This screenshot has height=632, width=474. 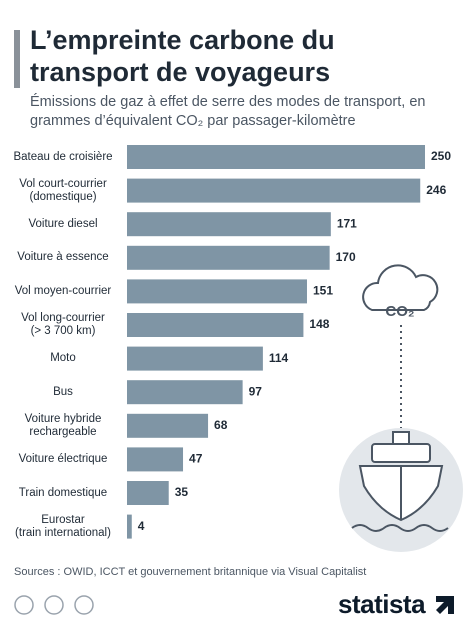 I want to click on category-label: Bateau de croisière, so click(x=63, y=156).